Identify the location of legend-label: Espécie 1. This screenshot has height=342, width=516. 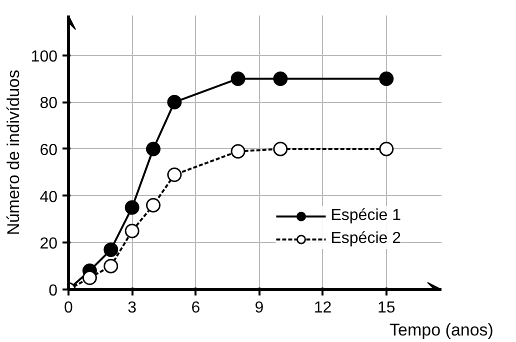
(365, 216).